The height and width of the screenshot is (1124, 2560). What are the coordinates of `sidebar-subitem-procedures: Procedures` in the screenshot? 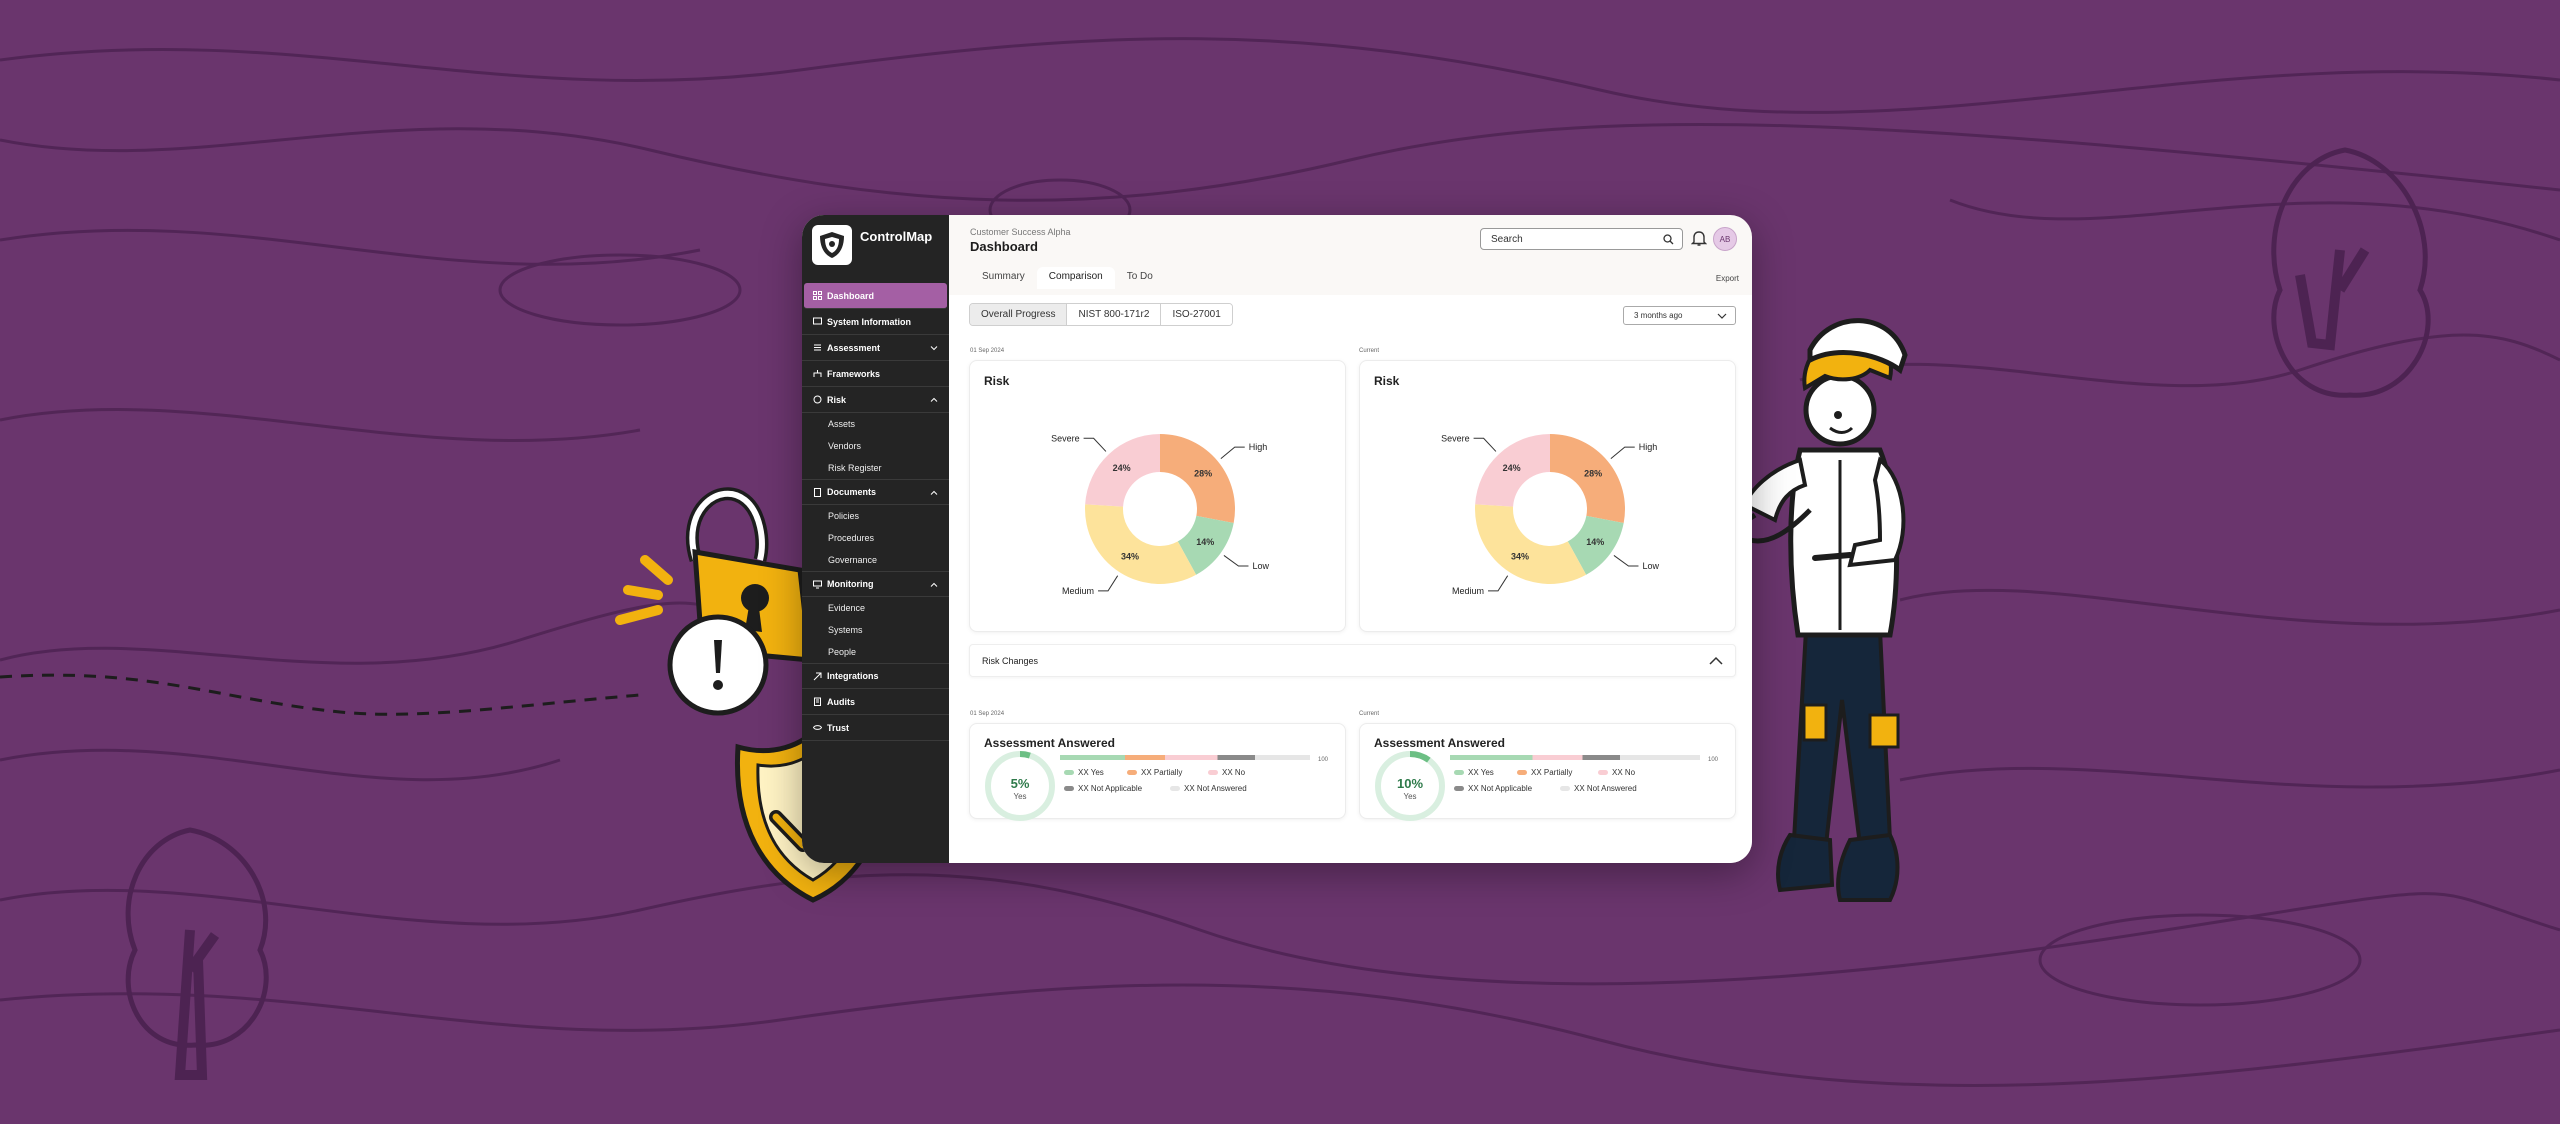 It's located at (851, 538).